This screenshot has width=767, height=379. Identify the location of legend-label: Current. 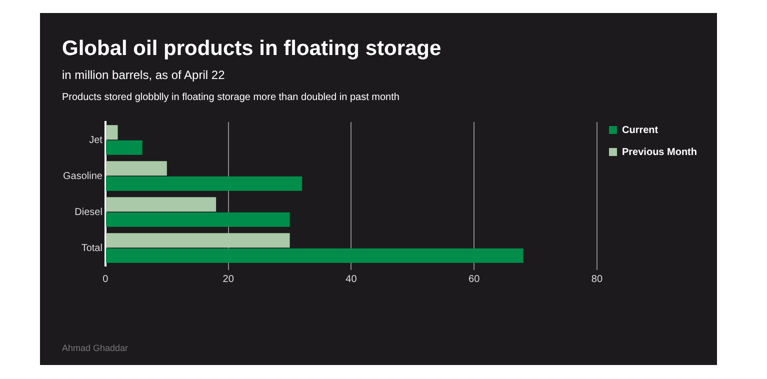
(640, 130).